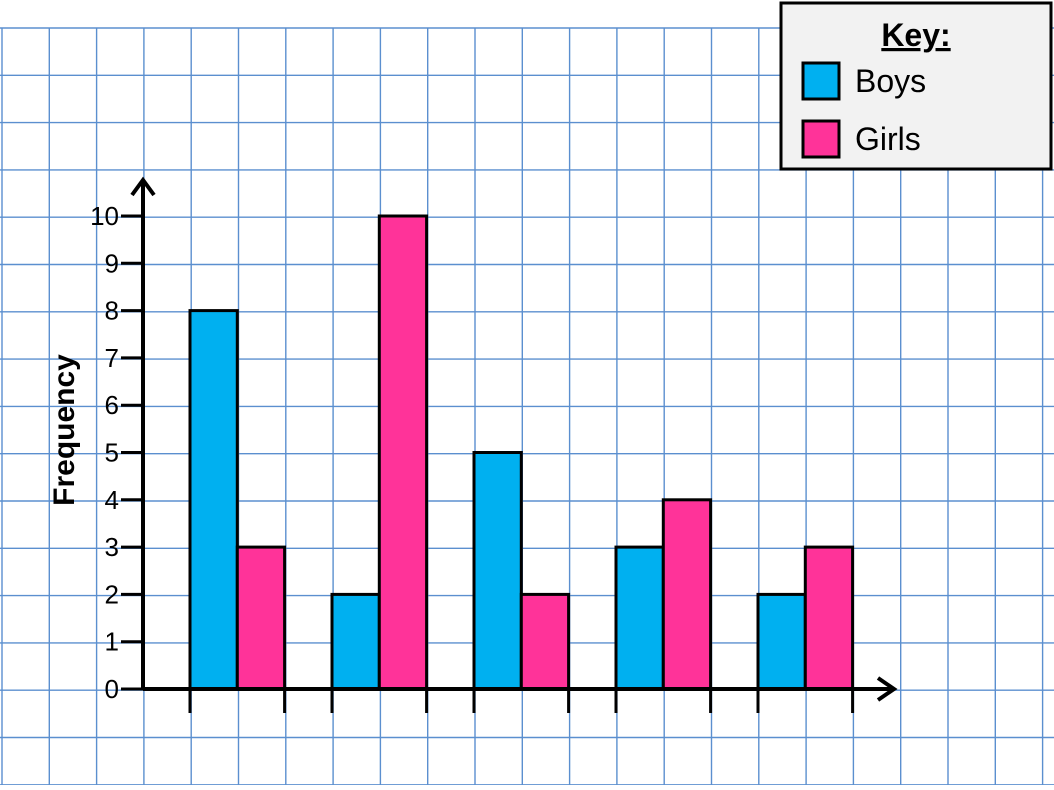 This screenshot has width=1054, height=790. What do you see at coordinates (112, 311) in the screenshot?
I see `y-tick-label: 8` at bounding box center [112, 311].